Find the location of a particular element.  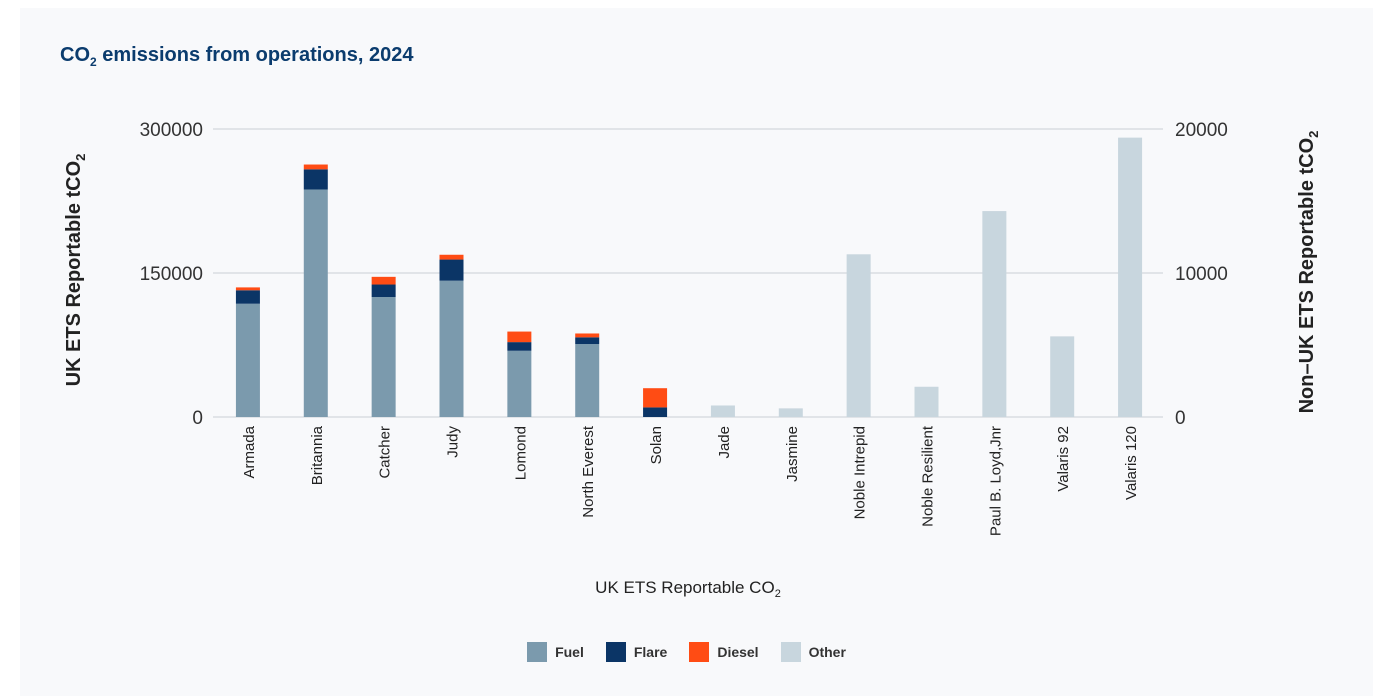

x-tick-label: Paul B. Loyd,Jnr is located at coordinates (995, 481).